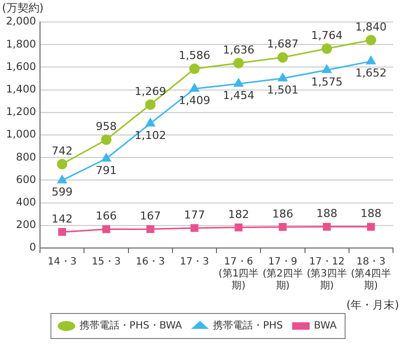 This screenshot has width=403, height=345. I want to click on data-label: 742, so click(62, 151).